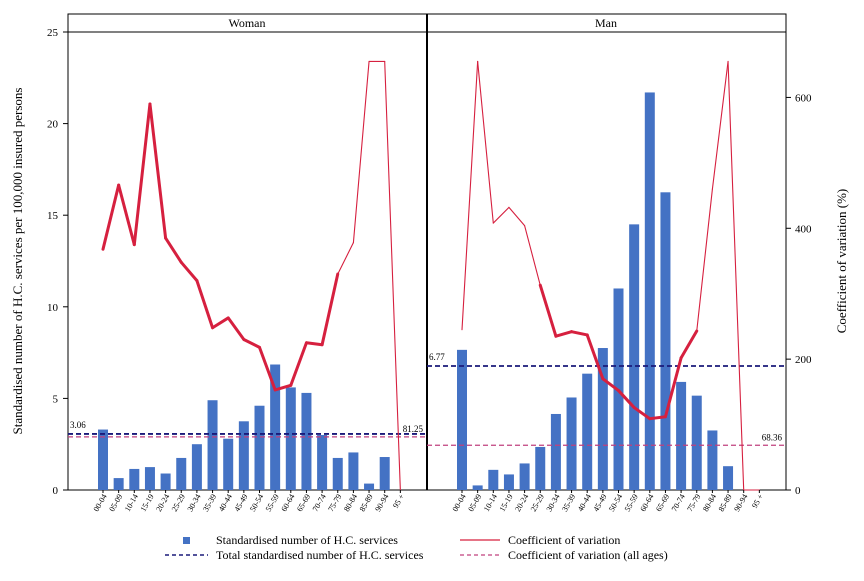  Describe the element at coordinates (56, 491) in the screenshot. I see `y-left-tick-label-0: 0` at that location.